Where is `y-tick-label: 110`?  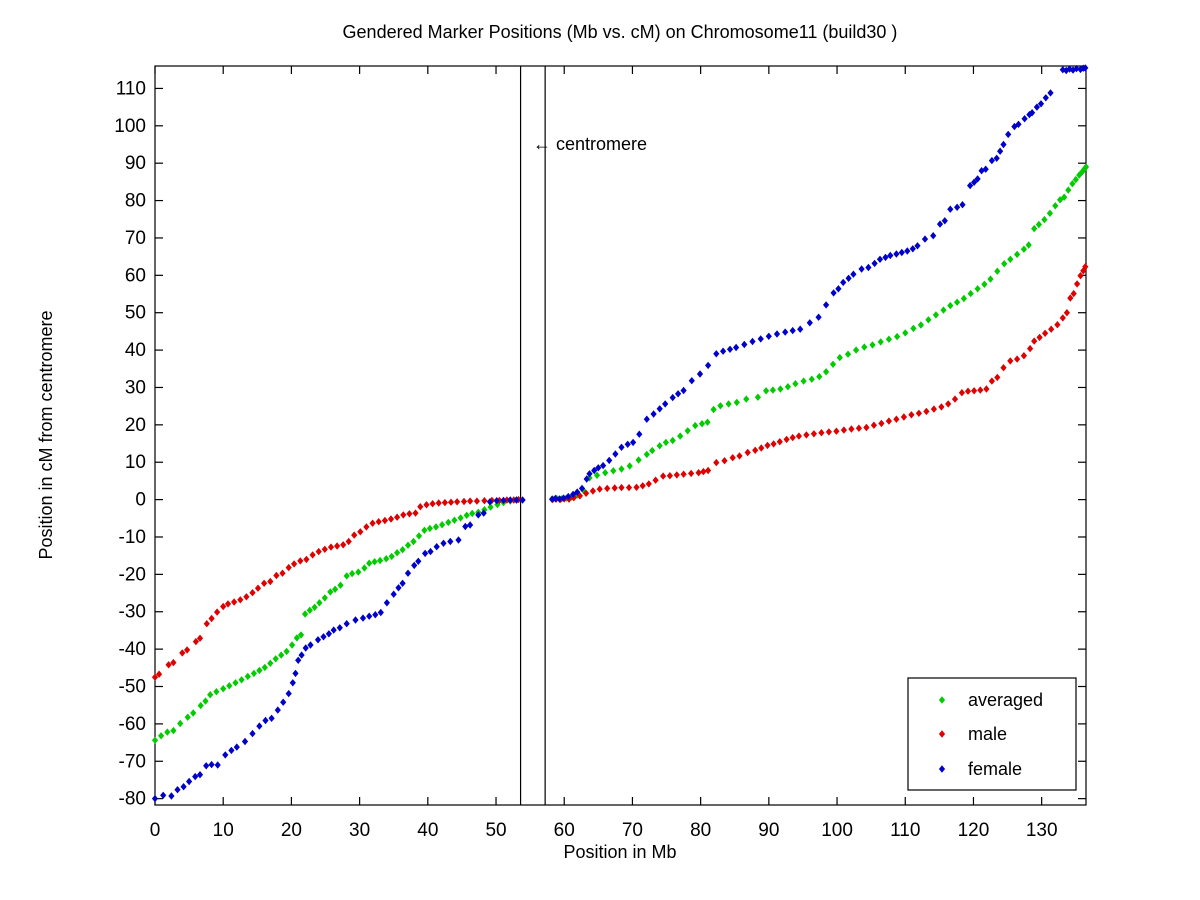
y-tick-label: 110 is located at coordinates (131, 88).